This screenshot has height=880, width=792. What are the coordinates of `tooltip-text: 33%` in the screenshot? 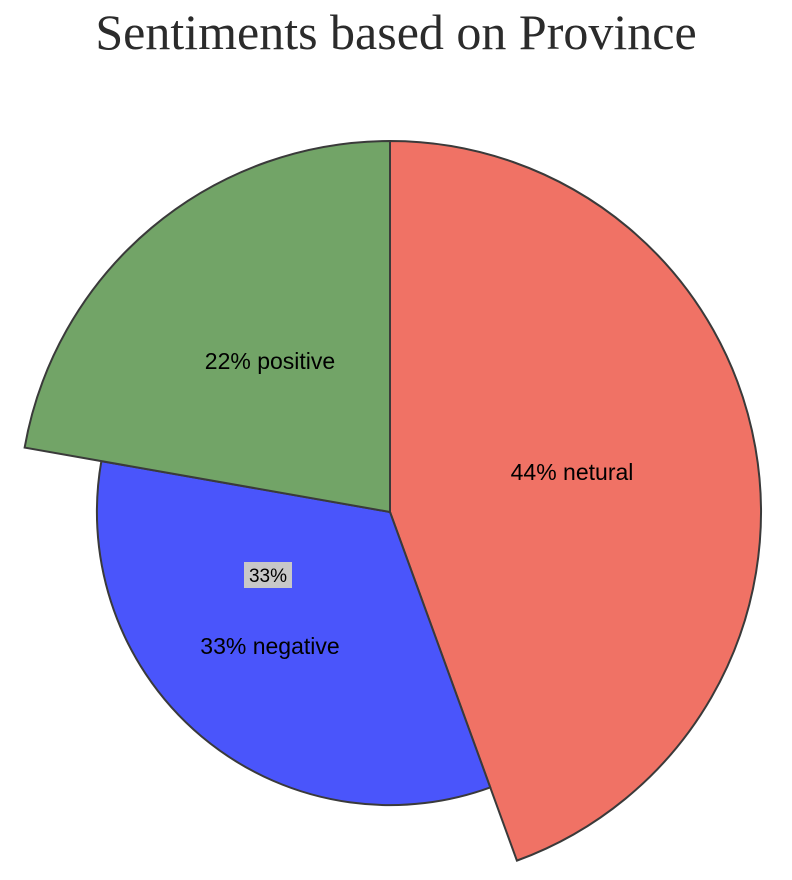 It's located at (268, 576).